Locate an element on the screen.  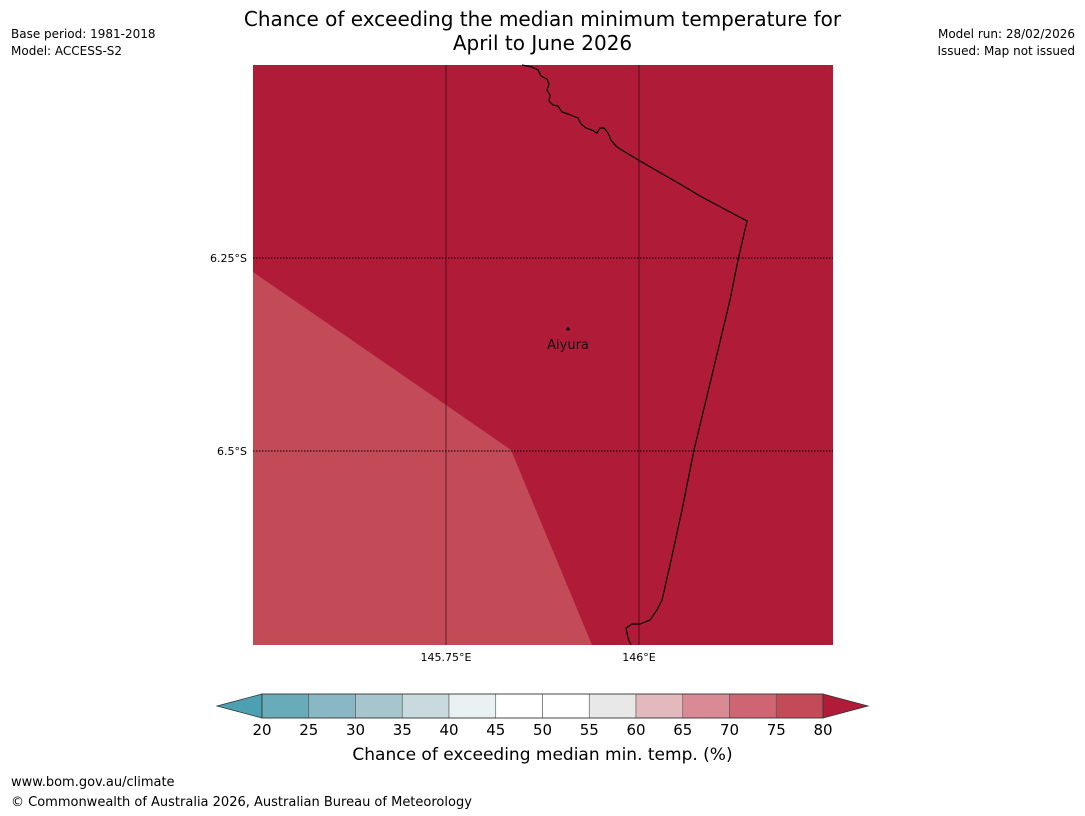
province-boundary is located at coordinates (634, 355).